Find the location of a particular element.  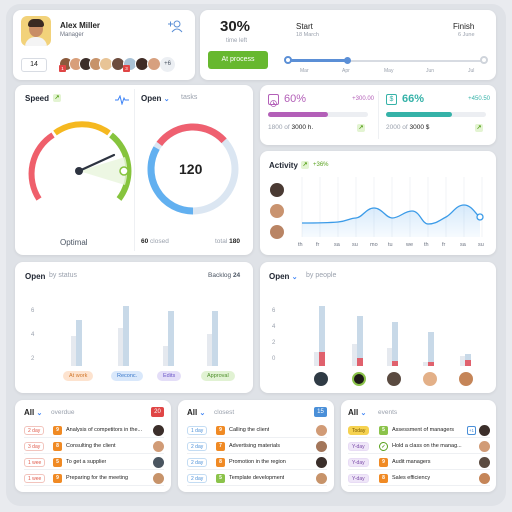

list-item: 2 day 7 Advertising materials is located at coordinates (257, 447).